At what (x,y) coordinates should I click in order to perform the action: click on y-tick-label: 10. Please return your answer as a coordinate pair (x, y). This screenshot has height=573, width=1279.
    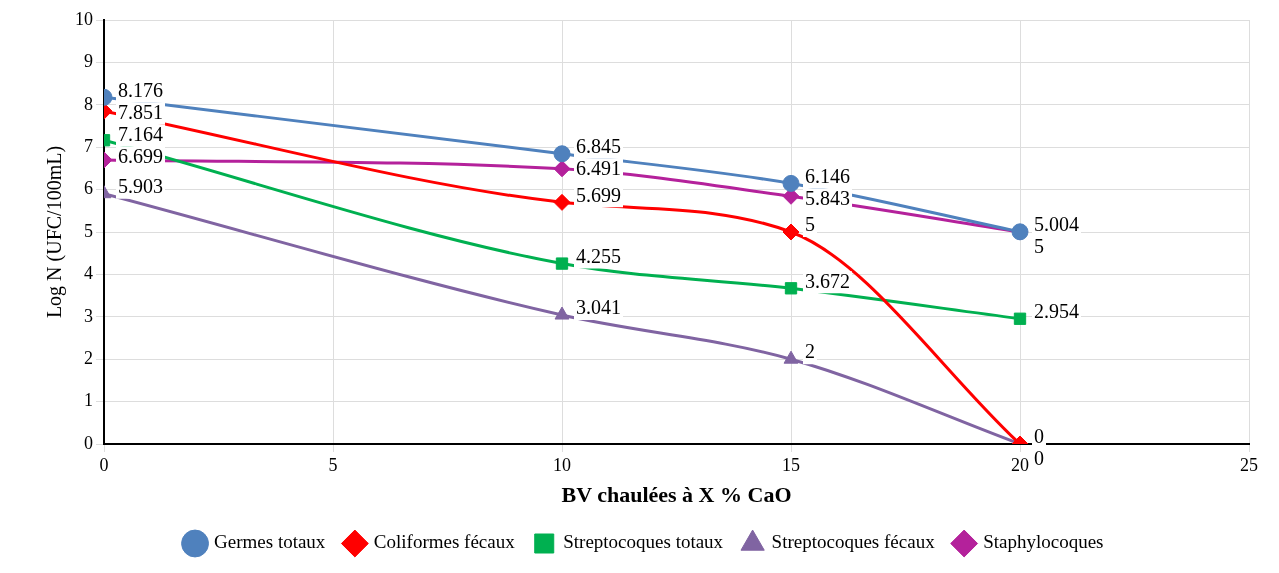
    Looking at the image, I should click on (84, 18).